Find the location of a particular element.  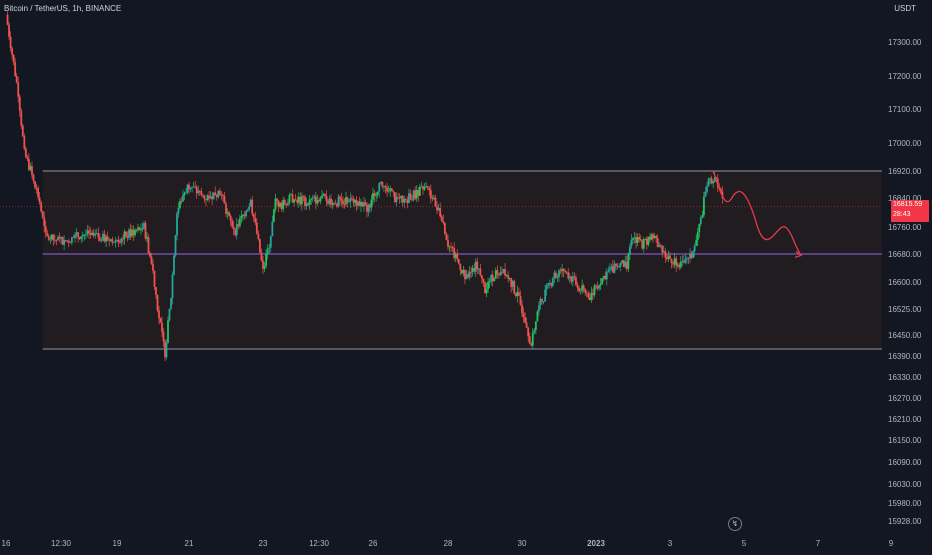

y-tick-label: 16760.00 is located at coordinates (905, 227).